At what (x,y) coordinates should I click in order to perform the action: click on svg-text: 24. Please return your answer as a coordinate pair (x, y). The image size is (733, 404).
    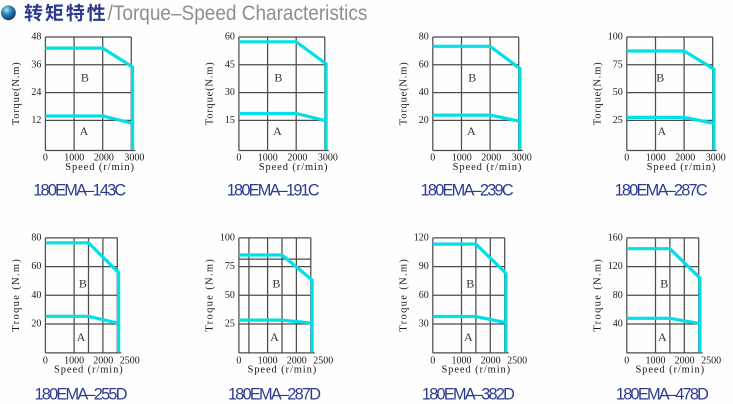
    Looking at the image, I should click on (36, 92).